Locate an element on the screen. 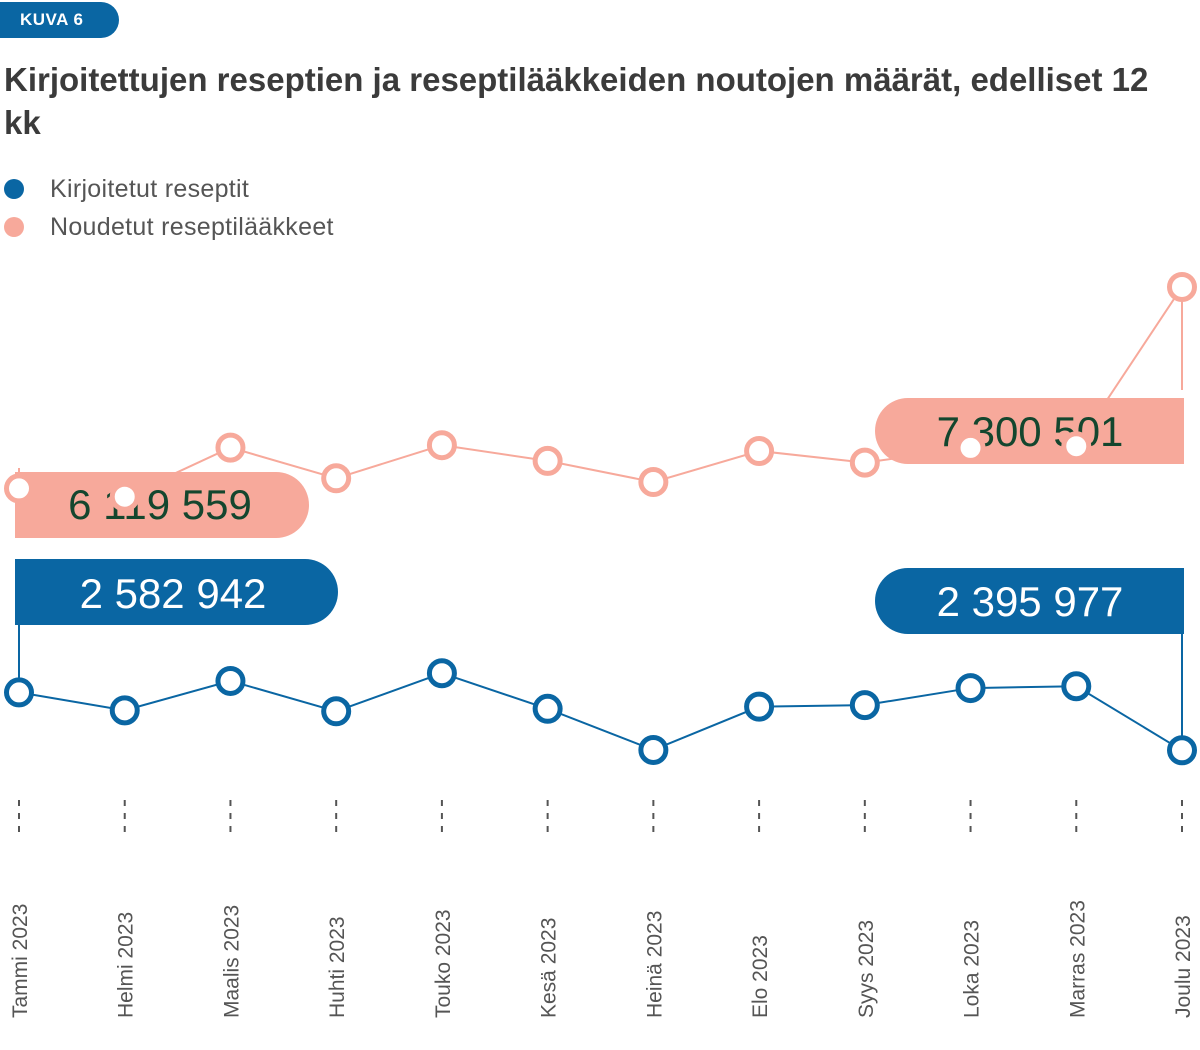 Image resolution: width=1200 pixels, height=1050 pixels. x-tick-label-7: Elo 2023 is located at coordinates (760, 976).